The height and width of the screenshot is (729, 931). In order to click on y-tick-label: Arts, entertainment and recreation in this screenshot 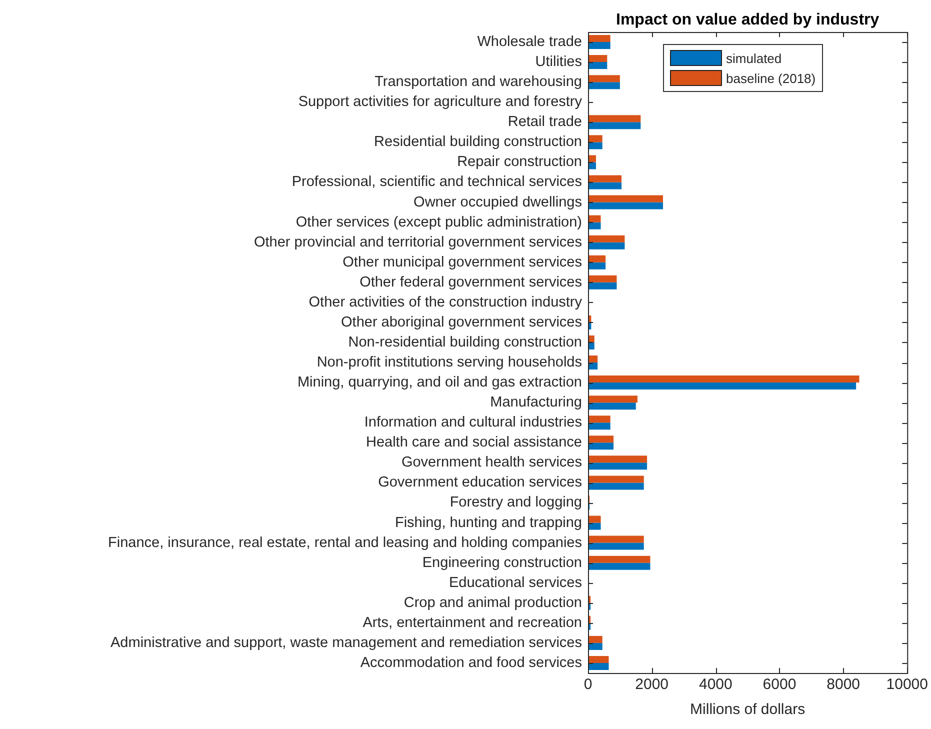, I will do `click(472, 622)`.